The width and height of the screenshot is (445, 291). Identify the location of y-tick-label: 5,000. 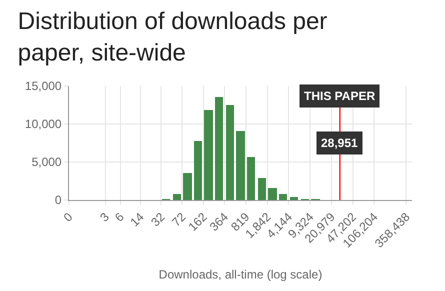
(47, 162).